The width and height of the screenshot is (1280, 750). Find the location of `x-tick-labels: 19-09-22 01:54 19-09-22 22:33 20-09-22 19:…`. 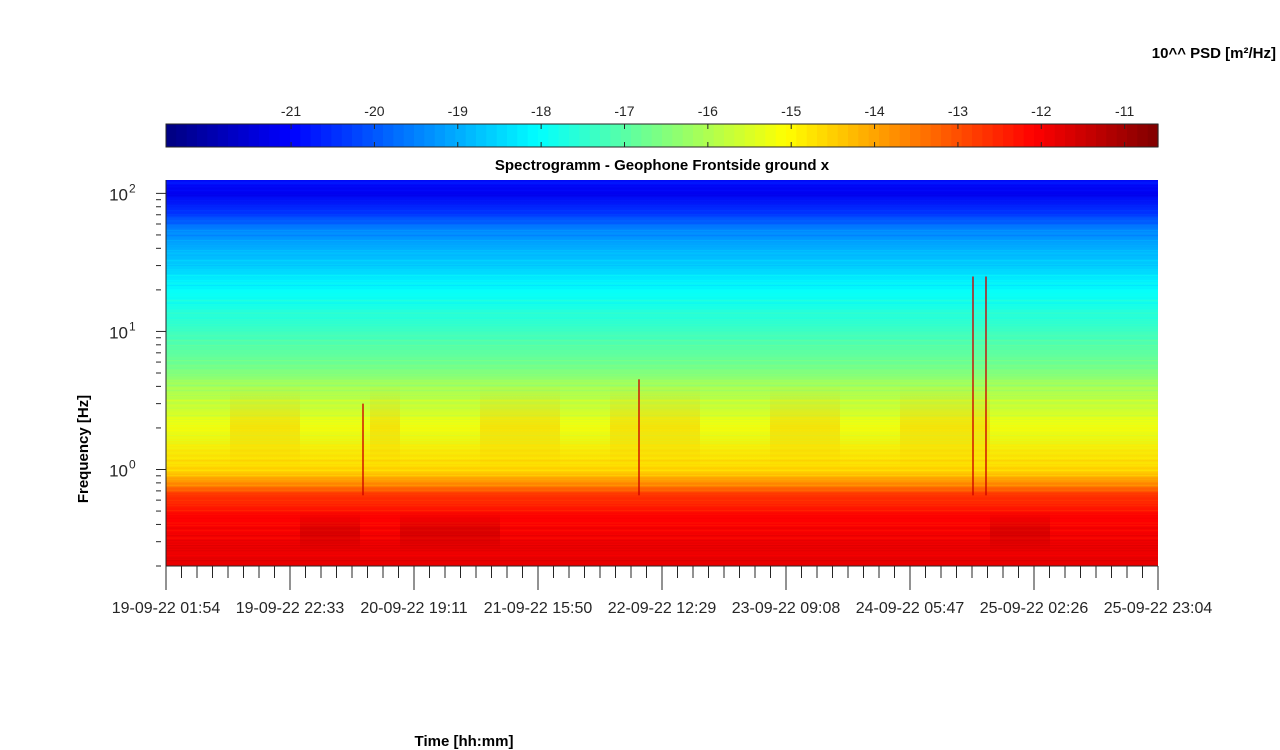

x-tick-labels: 19-09-22 01:54 19-09-22 22:33 20-09-22 19:… is located at coordinates (662, 608).